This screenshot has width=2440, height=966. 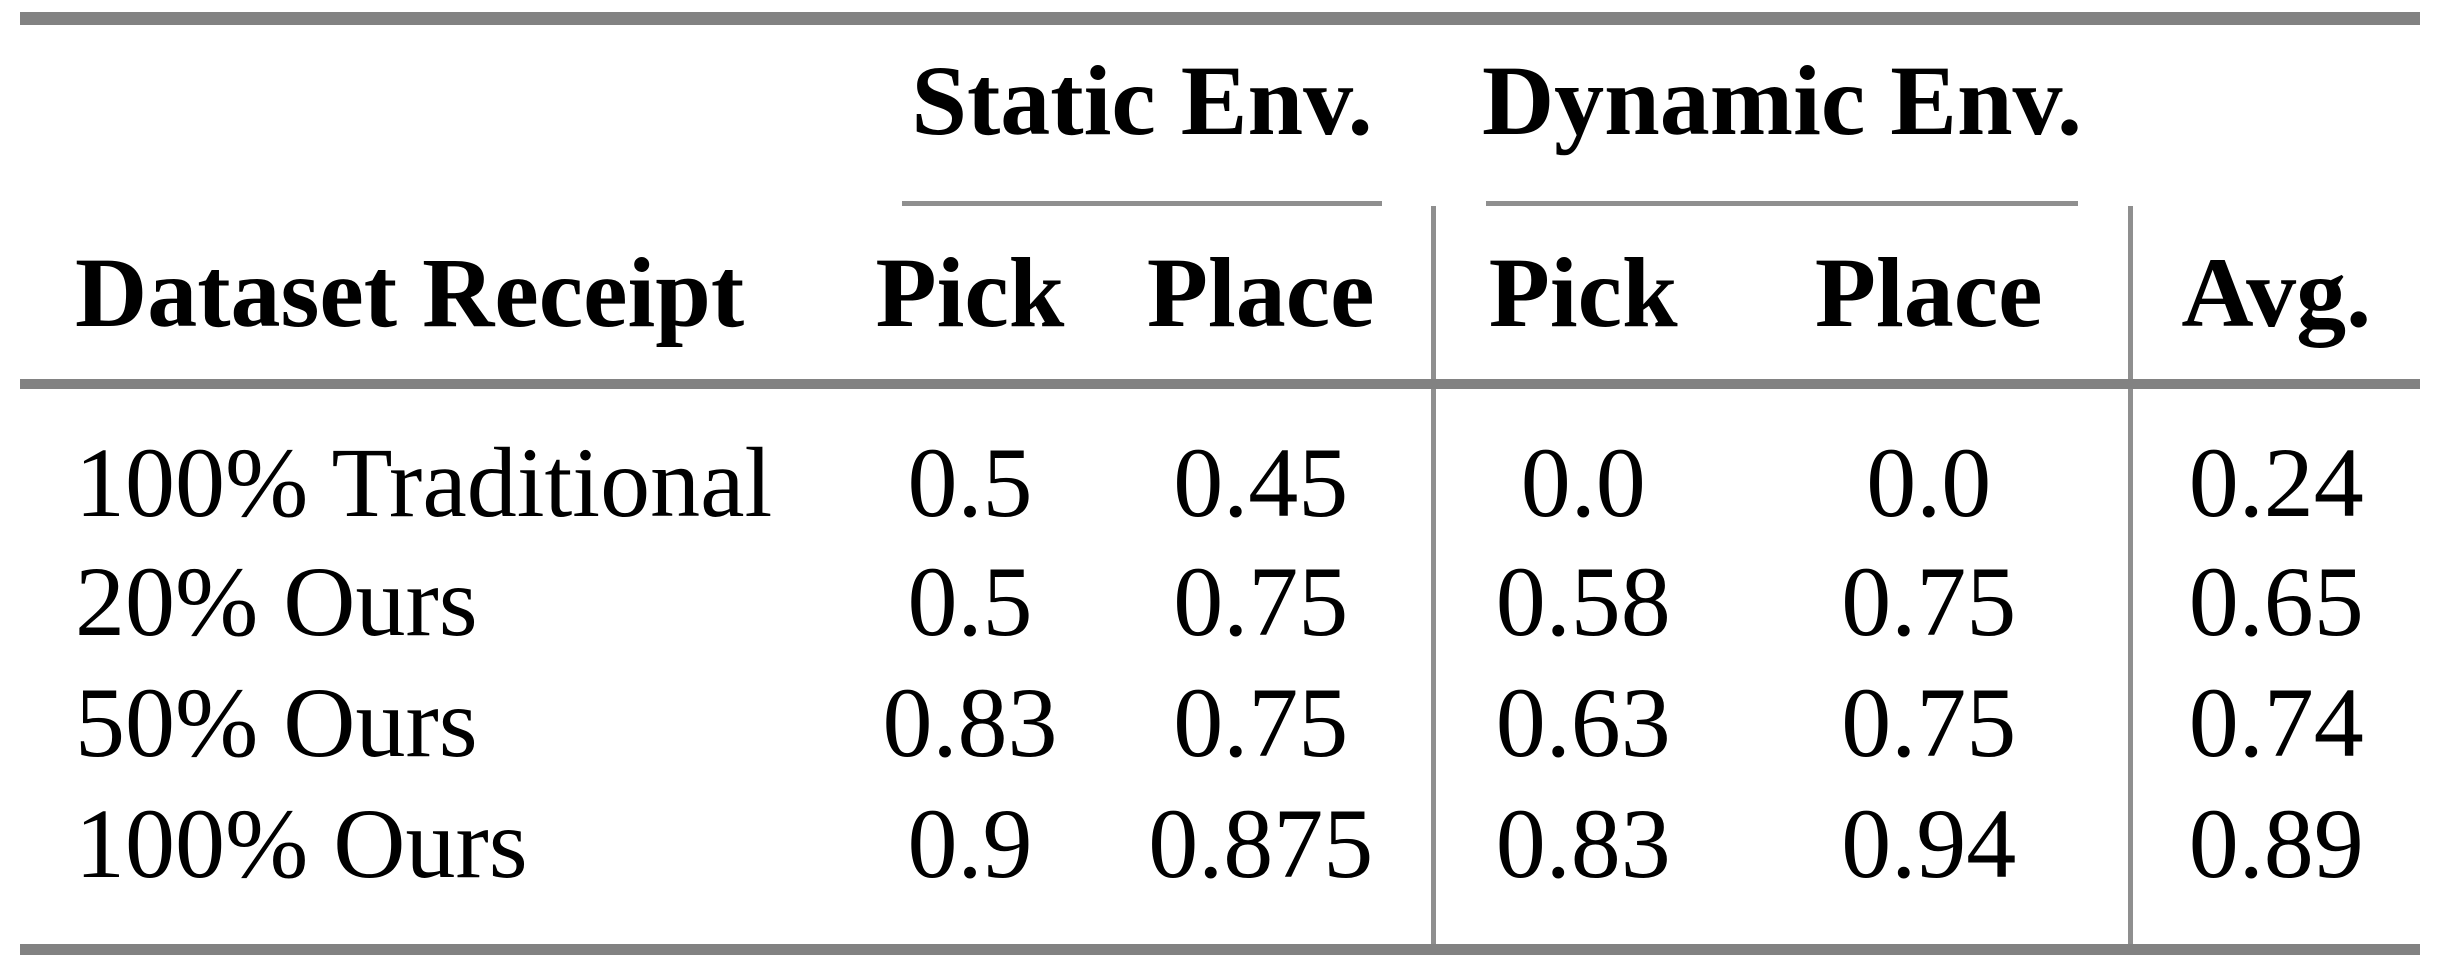 What do you see at coordinates (1142, 100) in the screenshot?
I see `static-env-label: Static Env.` at bounding box center [1142, 100].